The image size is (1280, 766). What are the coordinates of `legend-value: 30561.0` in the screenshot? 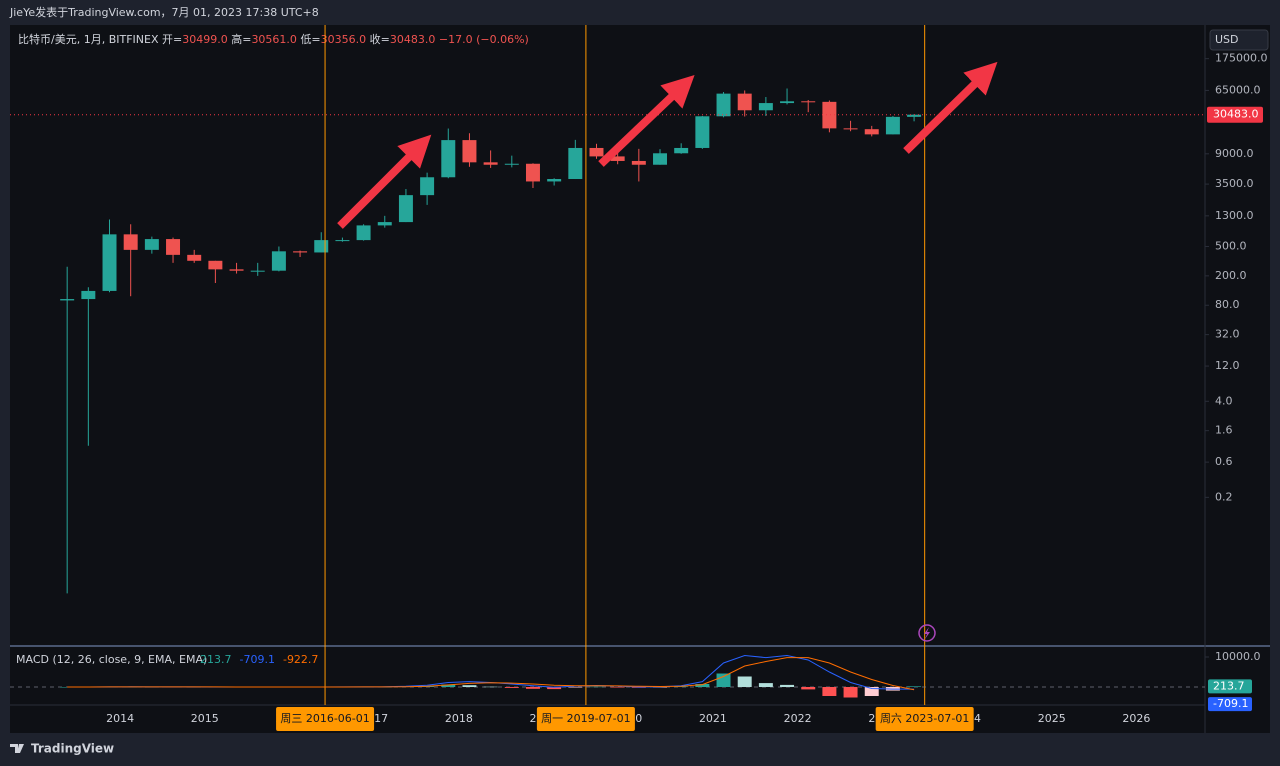 It's located at (274, 39).